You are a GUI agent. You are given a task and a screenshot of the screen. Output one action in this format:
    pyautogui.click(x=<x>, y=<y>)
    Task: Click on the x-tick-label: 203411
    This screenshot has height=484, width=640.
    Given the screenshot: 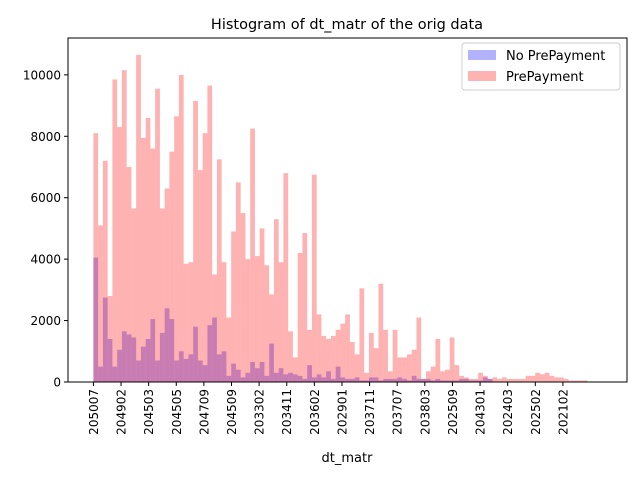 What is the action you would take?
    pyautogui.click(x=287, y=412)
    